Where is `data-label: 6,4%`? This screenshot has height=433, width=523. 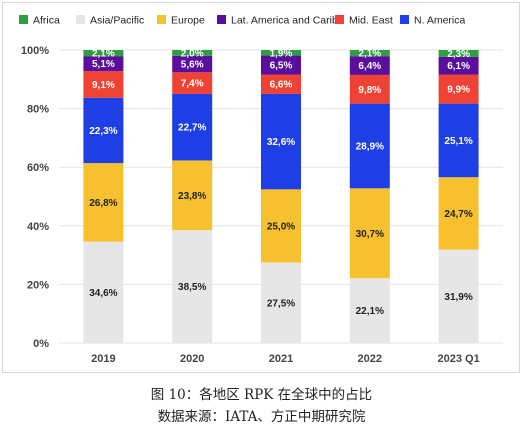 data-label: 6,4% is located at coordinates (369, 66).